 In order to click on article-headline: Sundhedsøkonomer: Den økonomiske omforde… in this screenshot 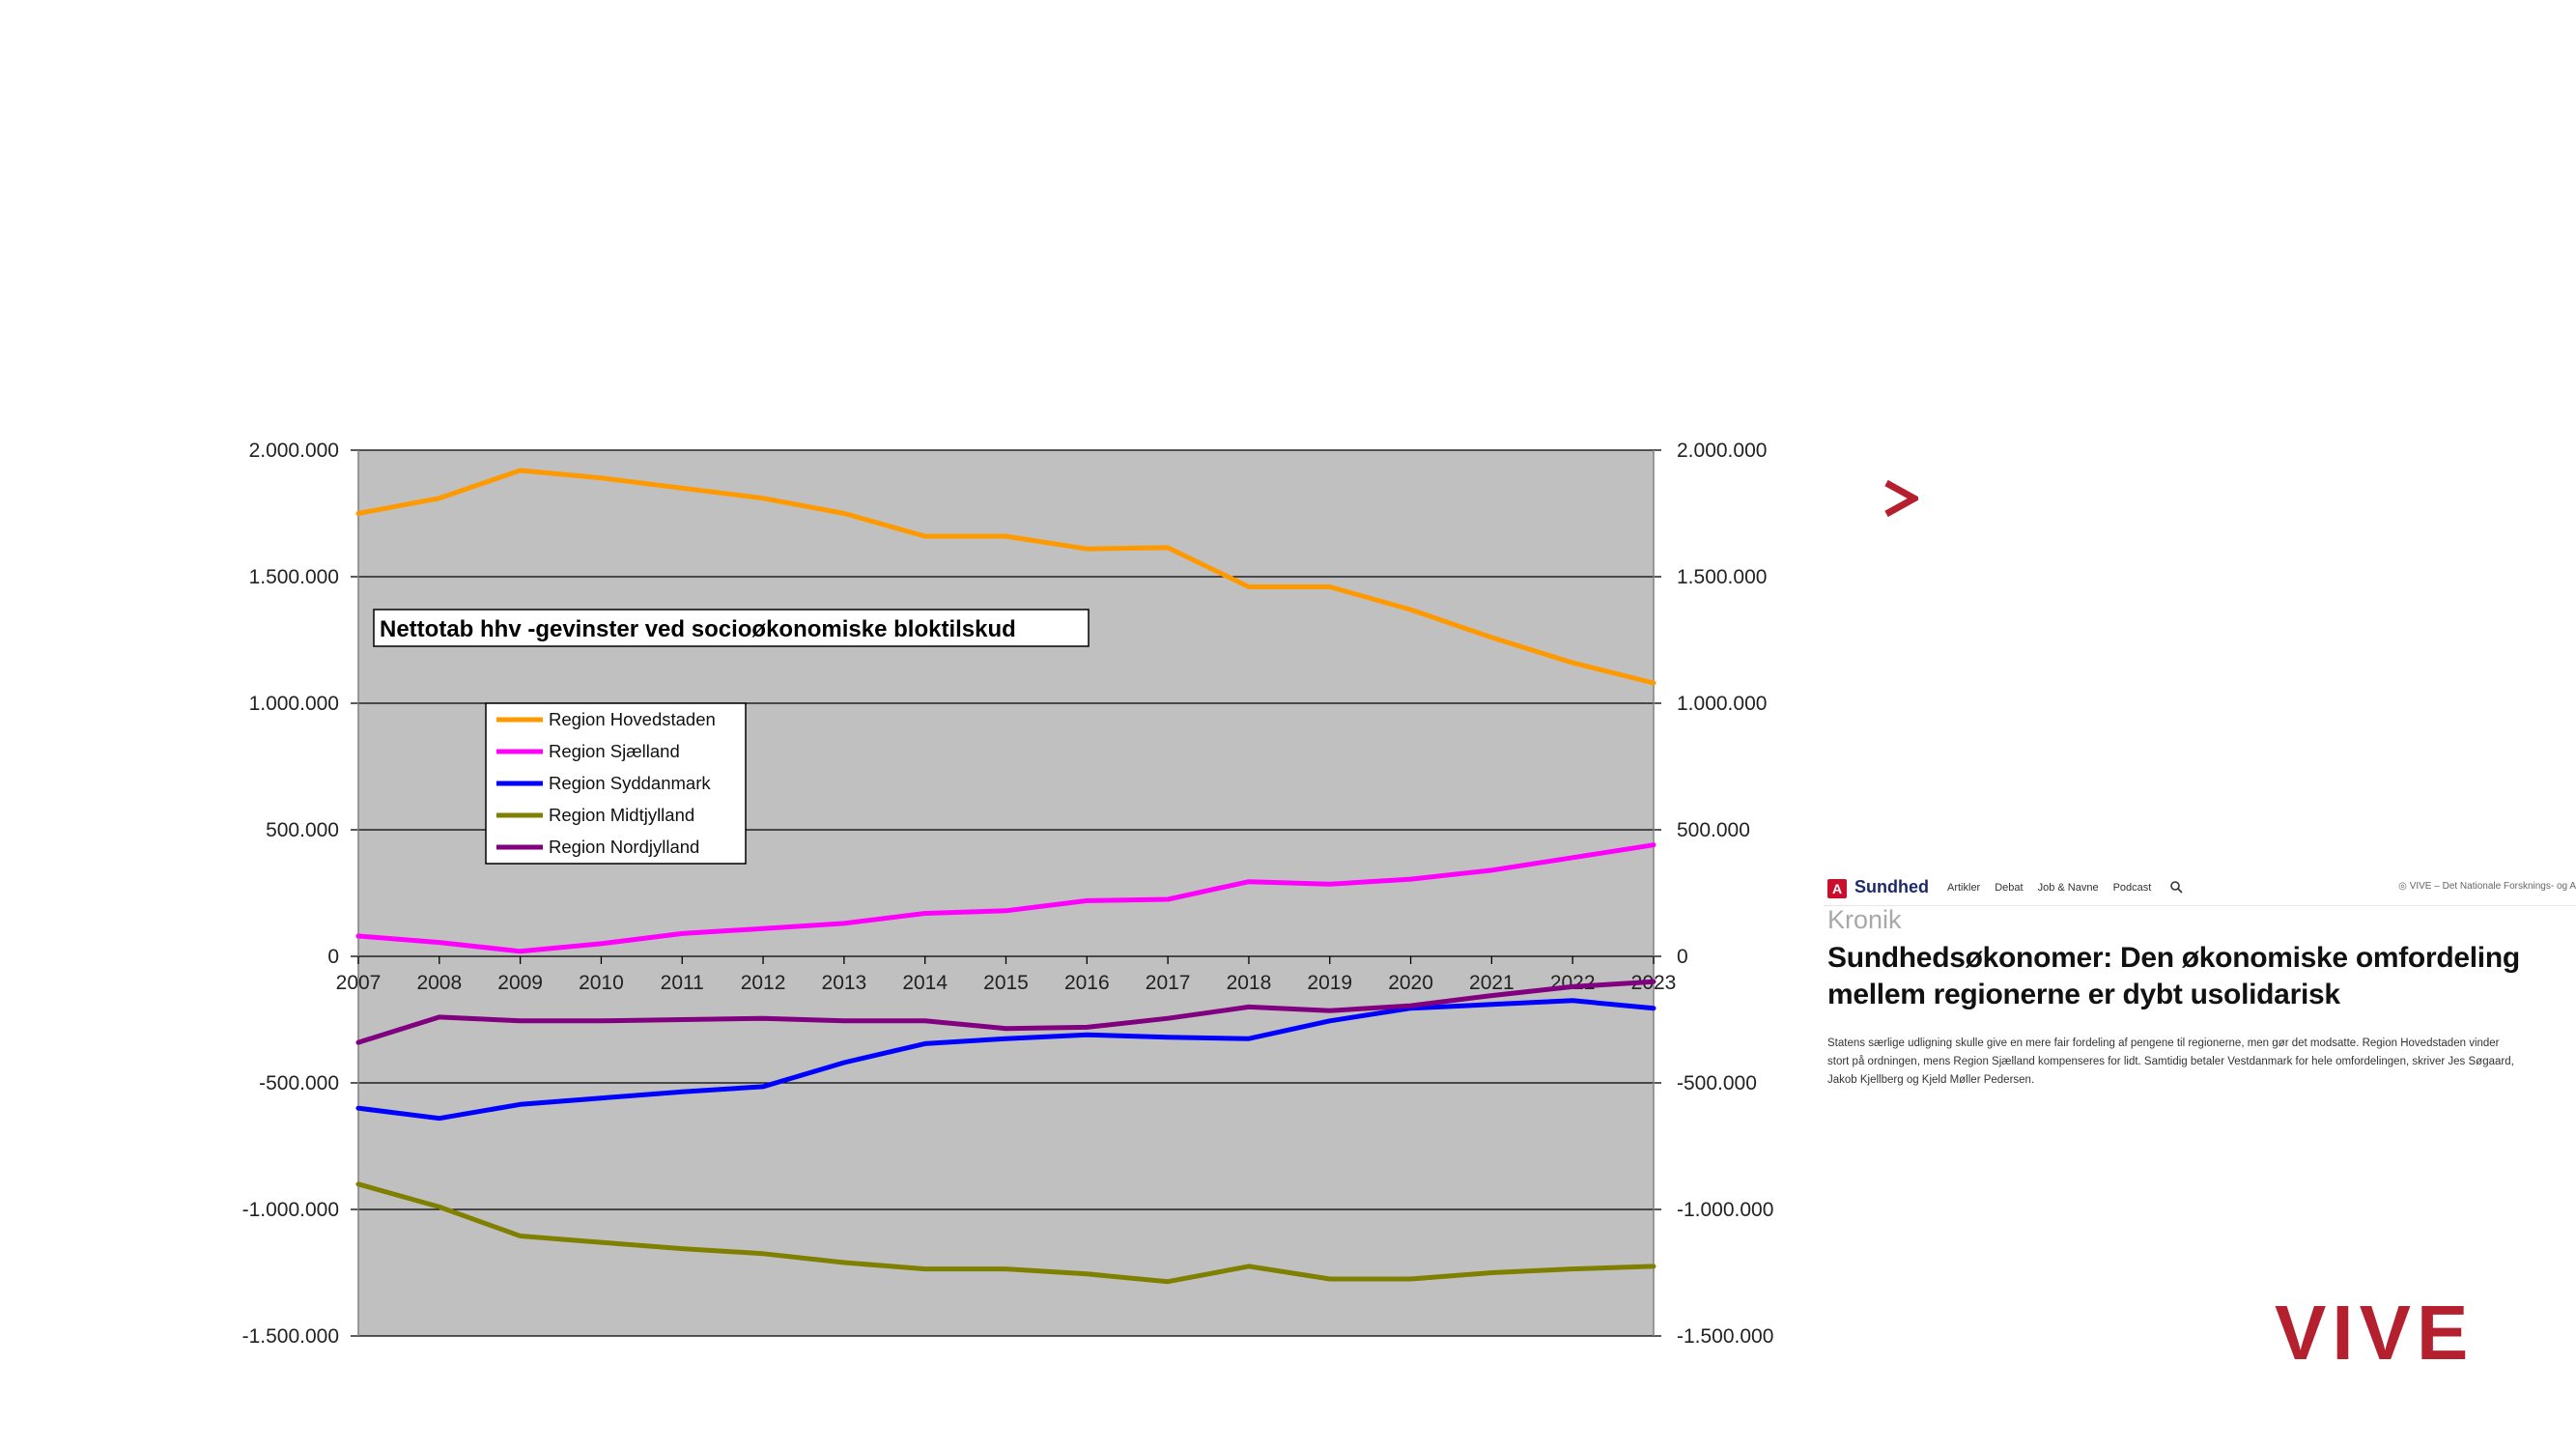, I will do `click(2173, 976)`.